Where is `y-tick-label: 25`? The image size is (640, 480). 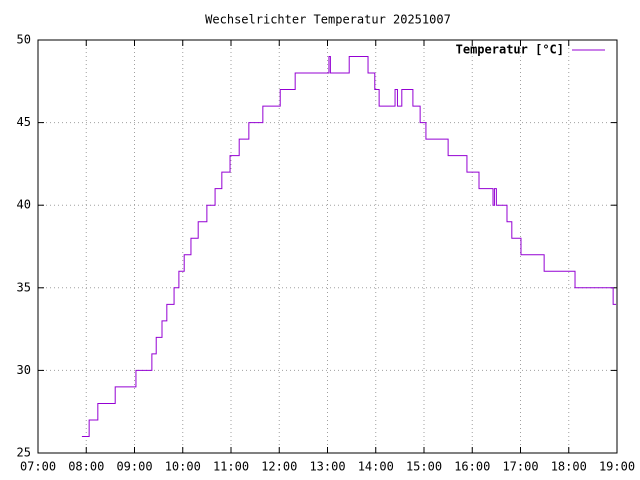 y-tick-label: 25 is located at coordinates (24, 453).